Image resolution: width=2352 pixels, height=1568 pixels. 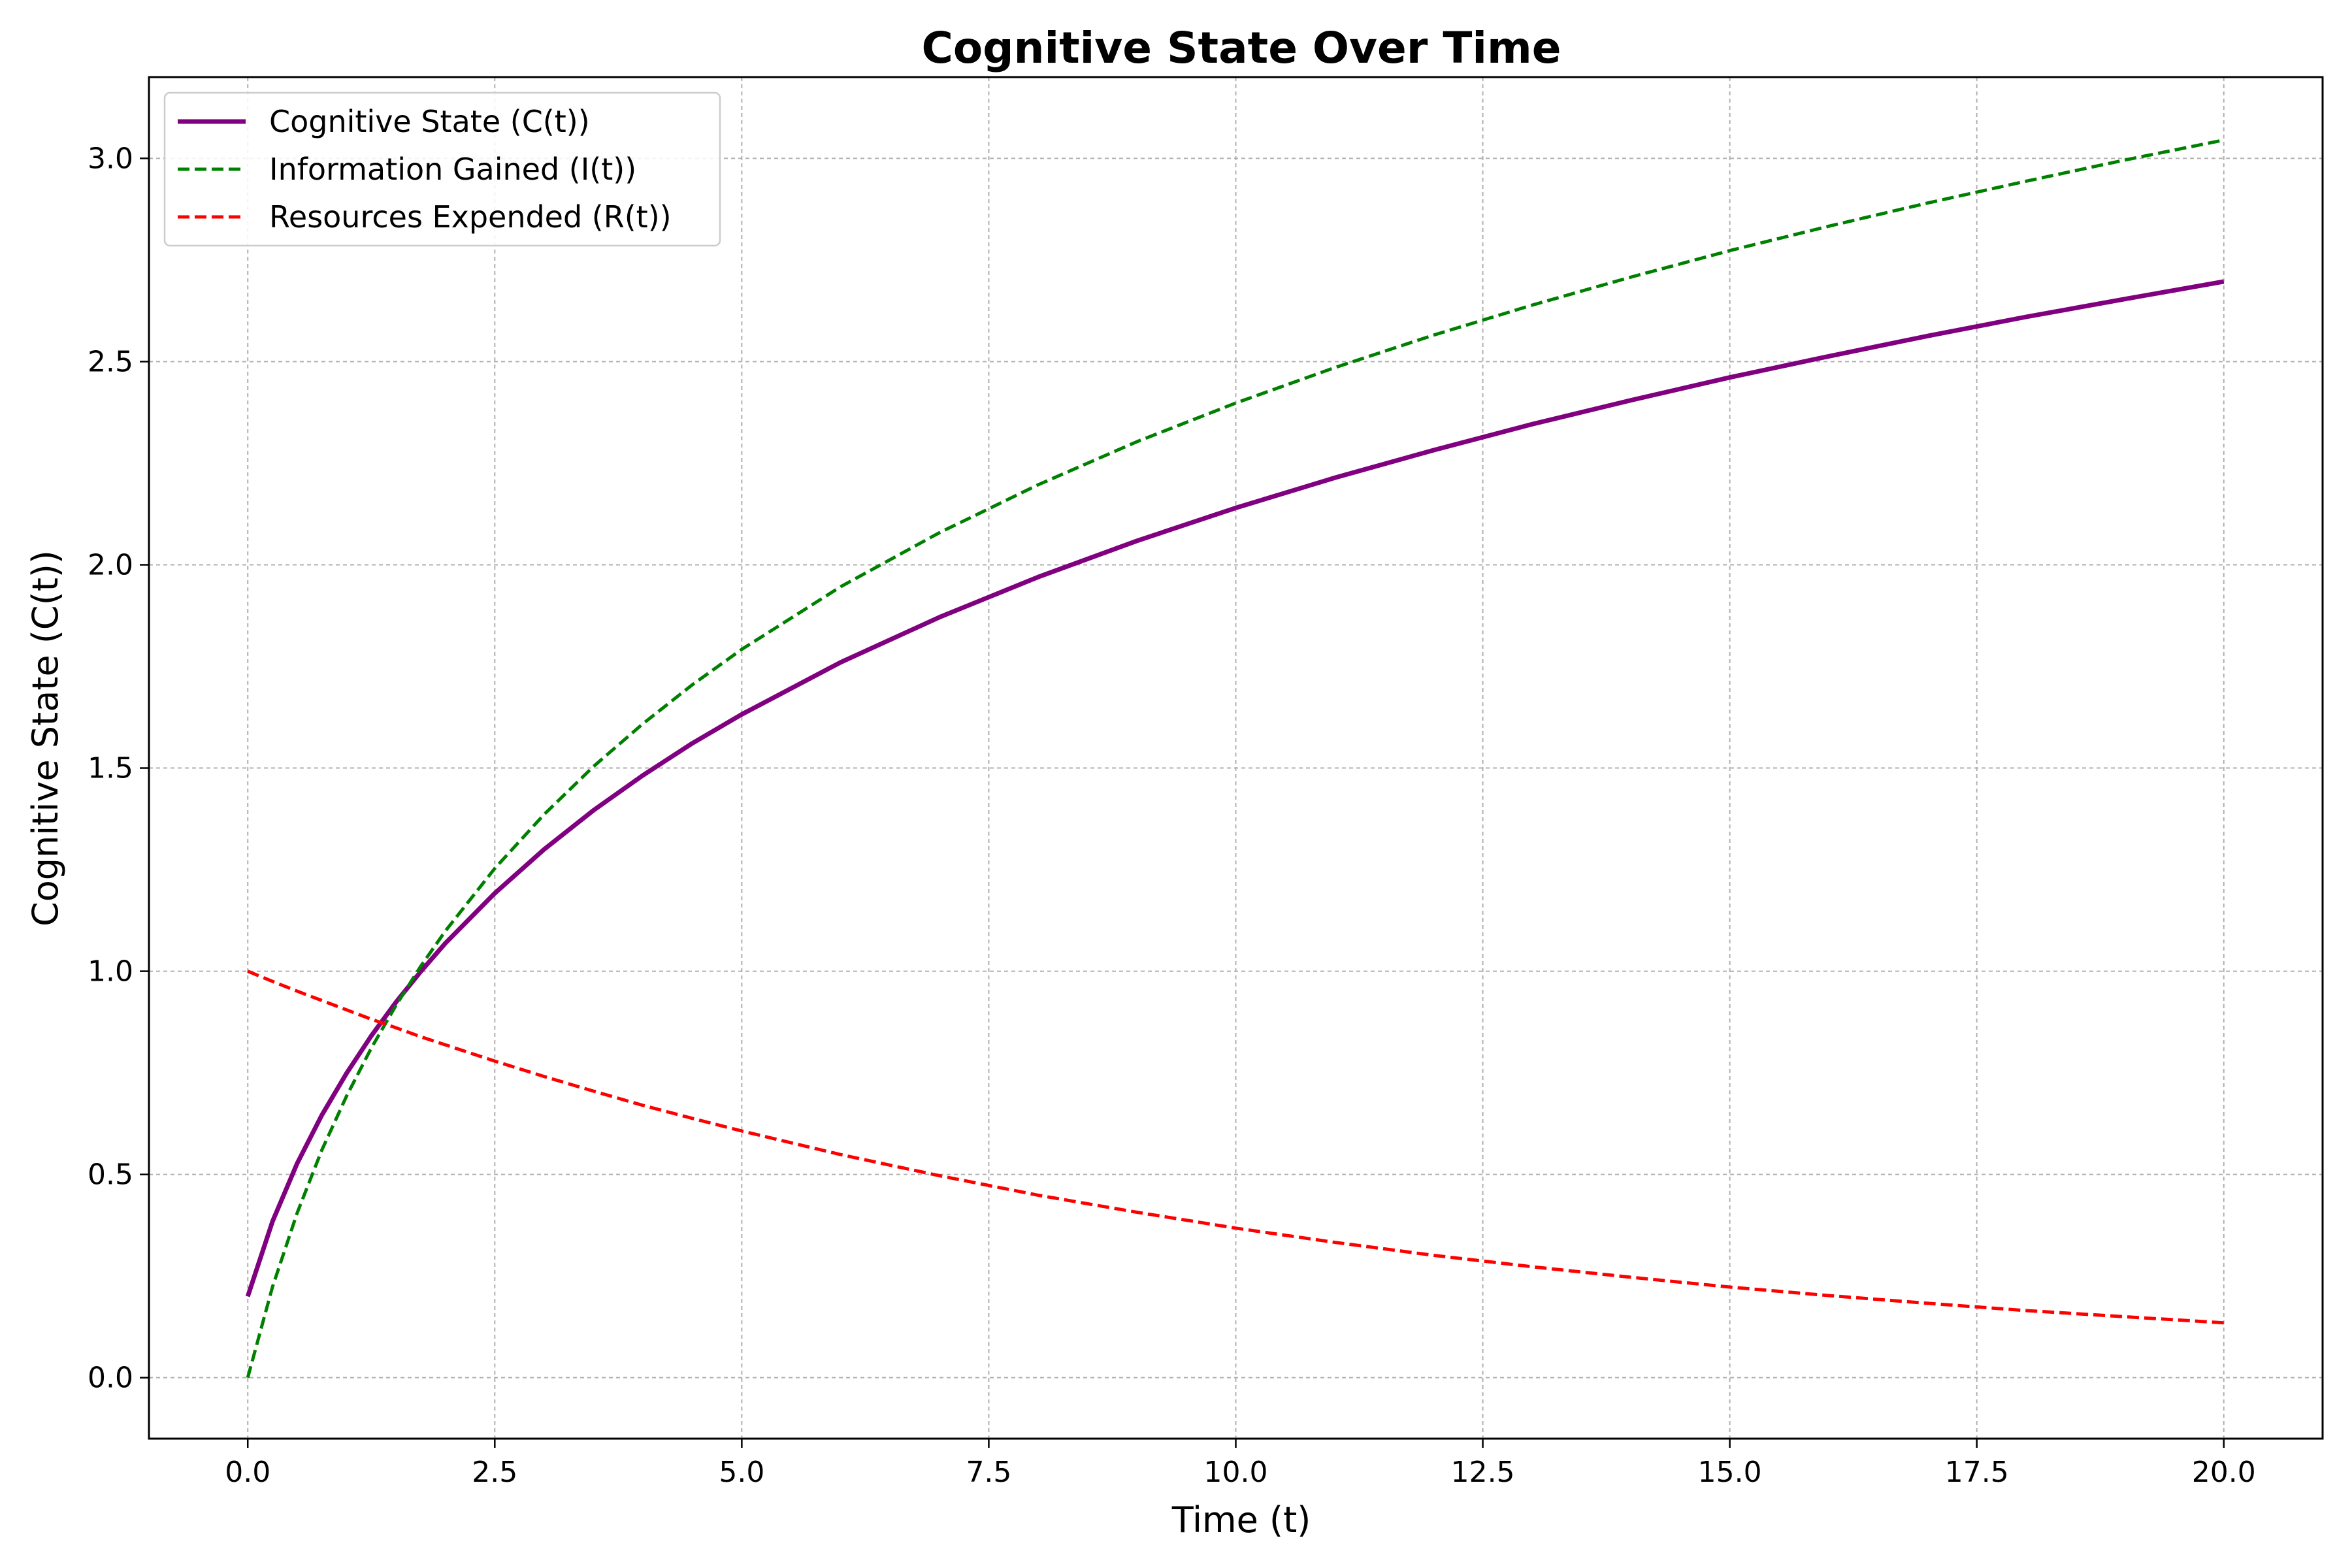 I want to click on x-tick-label: 5.0, so click(x=741, y=1472).